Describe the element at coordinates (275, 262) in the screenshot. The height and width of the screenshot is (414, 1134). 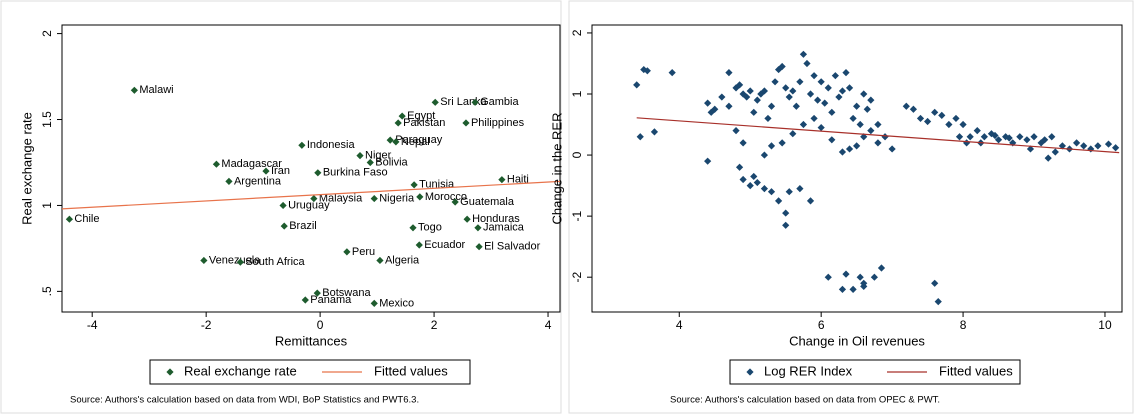
I see `point-label: South Africa` at that location.